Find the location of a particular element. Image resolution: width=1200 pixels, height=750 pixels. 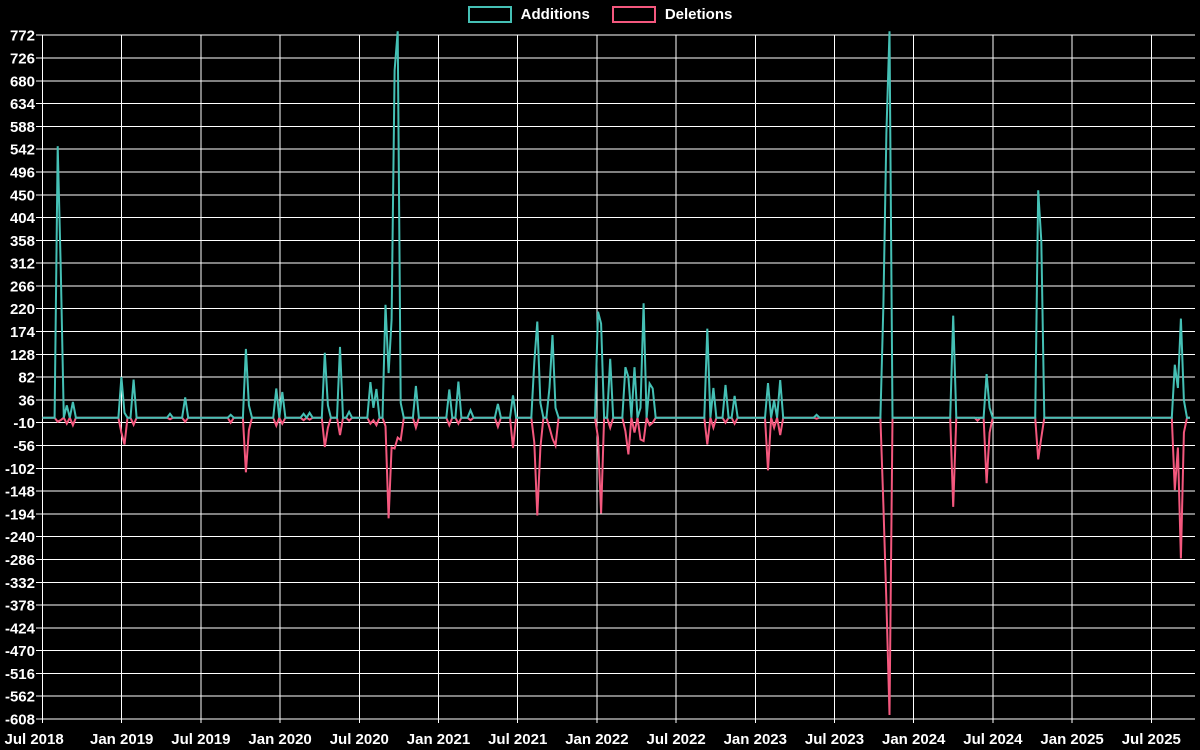

y-tick-label: -424 is located at coordinates (20, 628).